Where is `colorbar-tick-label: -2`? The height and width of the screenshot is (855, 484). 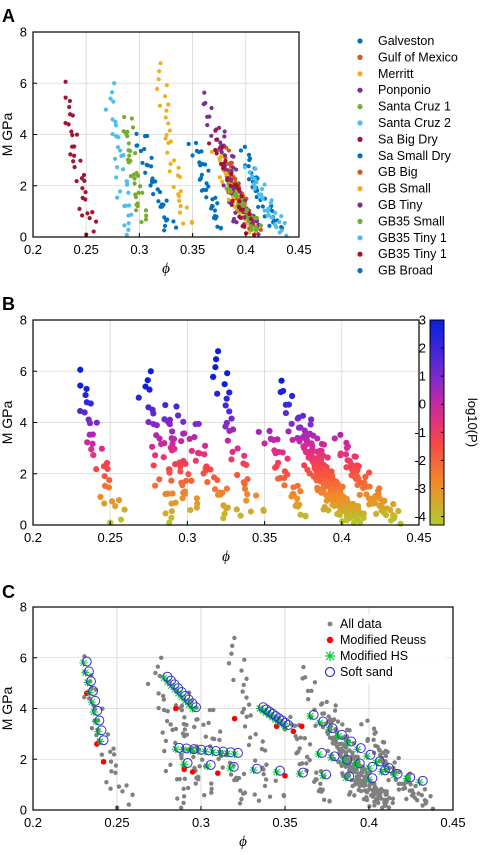 colorbar-tick-label: -2 is located at coordinates (420, 460).